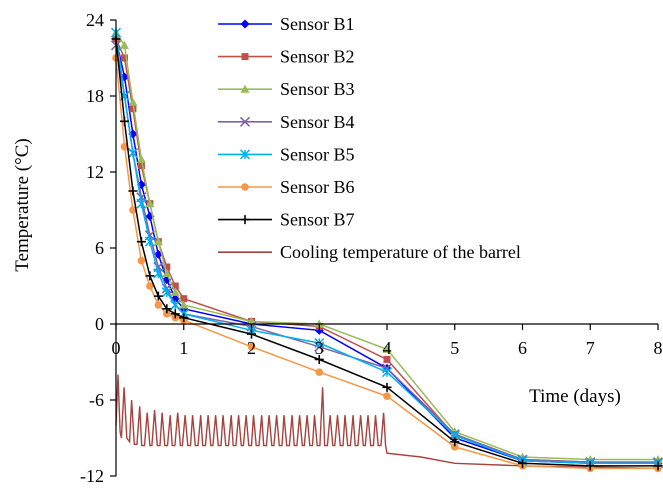 The image size is (663, 489). What do you see at coordinates (95, 172) in the screenshot?
I see `y-tick-label: 12` at bounding box center [95, 172].